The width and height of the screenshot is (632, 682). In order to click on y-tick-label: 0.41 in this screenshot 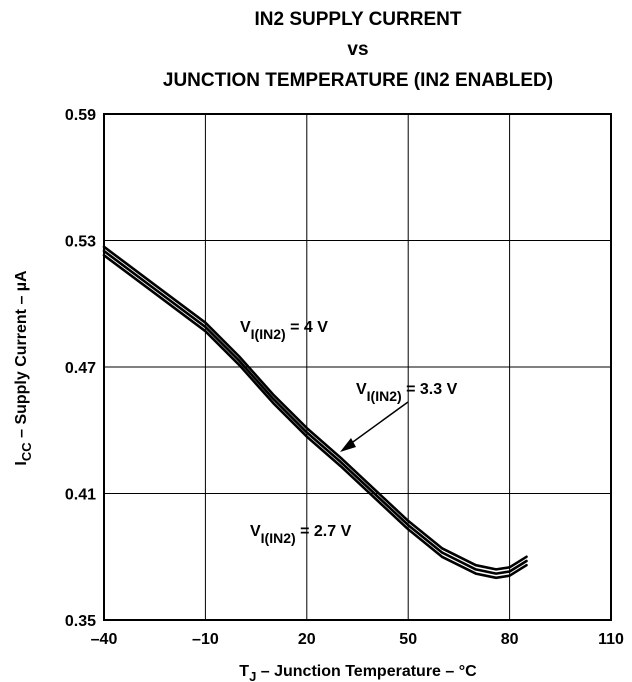, I will do `click(80, 495)`.